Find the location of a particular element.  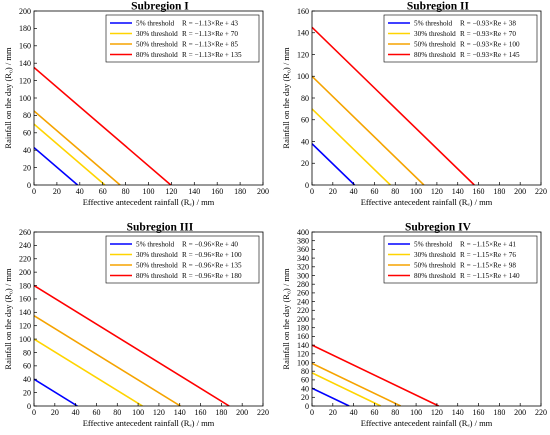

legend-equation: R = −1.13×Re + 85 is located at coordinates (210, 45).